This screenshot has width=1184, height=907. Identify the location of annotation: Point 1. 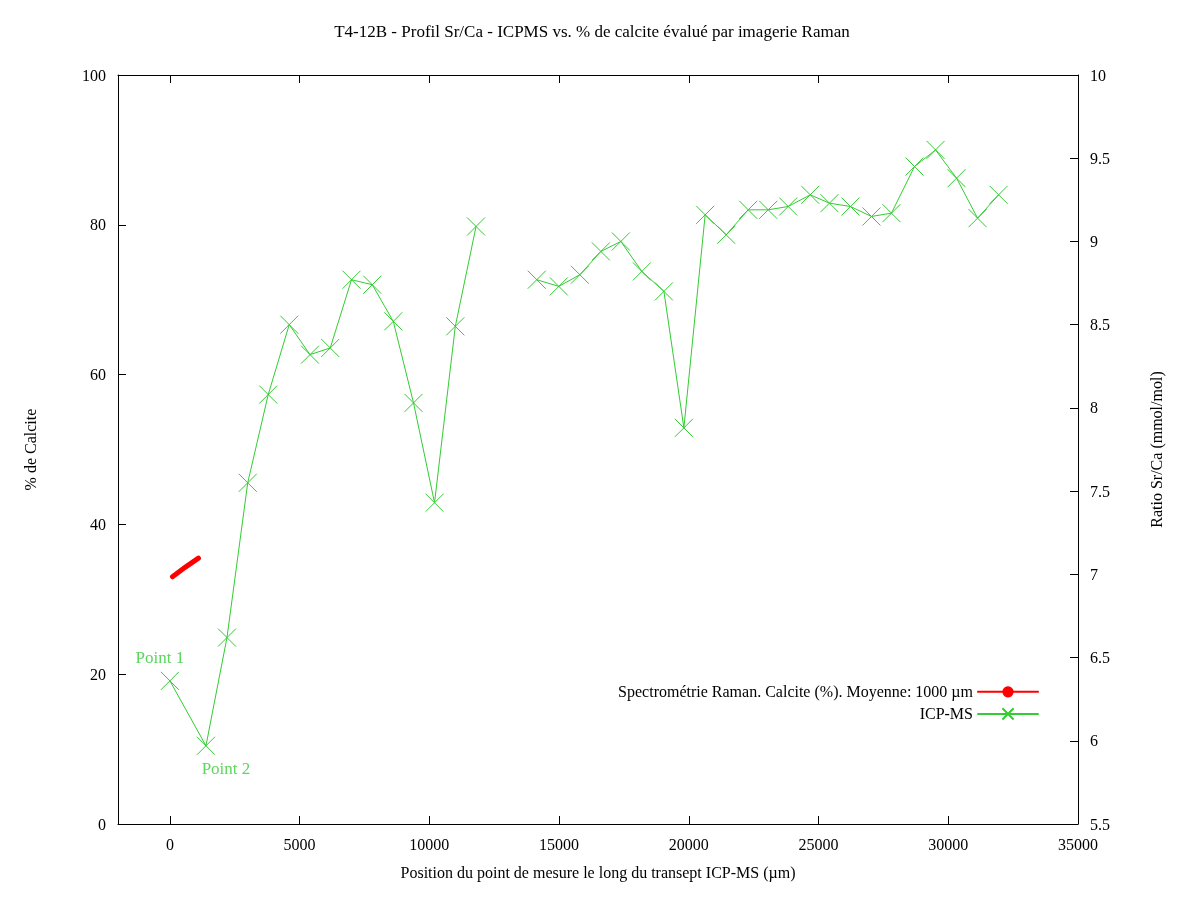
(160, 658).